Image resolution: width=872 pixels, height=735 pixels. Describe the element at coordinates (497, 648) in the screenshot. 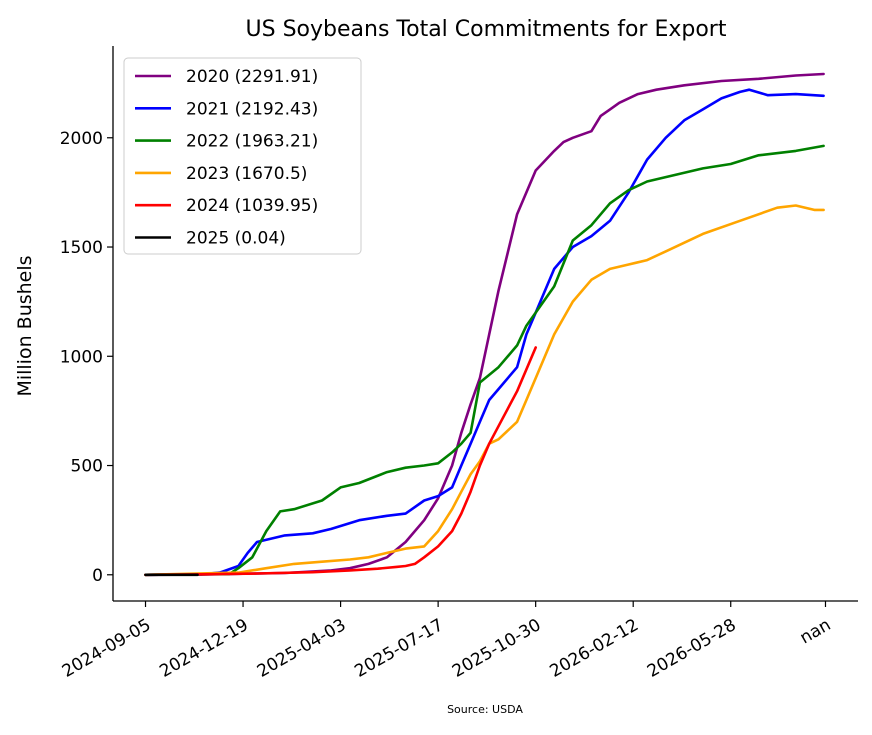

I see `x-tick-label-4: 2025-10-30` at that location.